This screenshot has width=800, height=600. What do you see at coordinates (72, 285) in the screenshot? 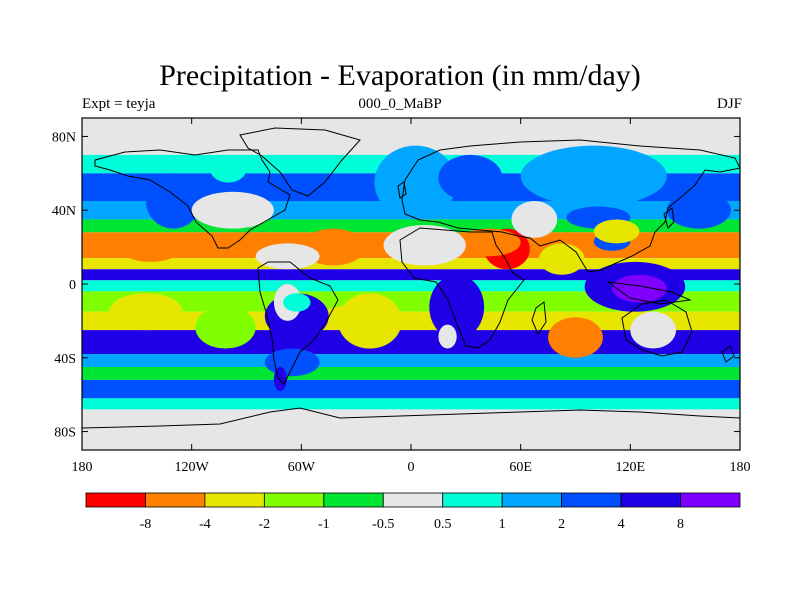
I see `y-tick-label-2: 0` at bounding box center [72, 285].